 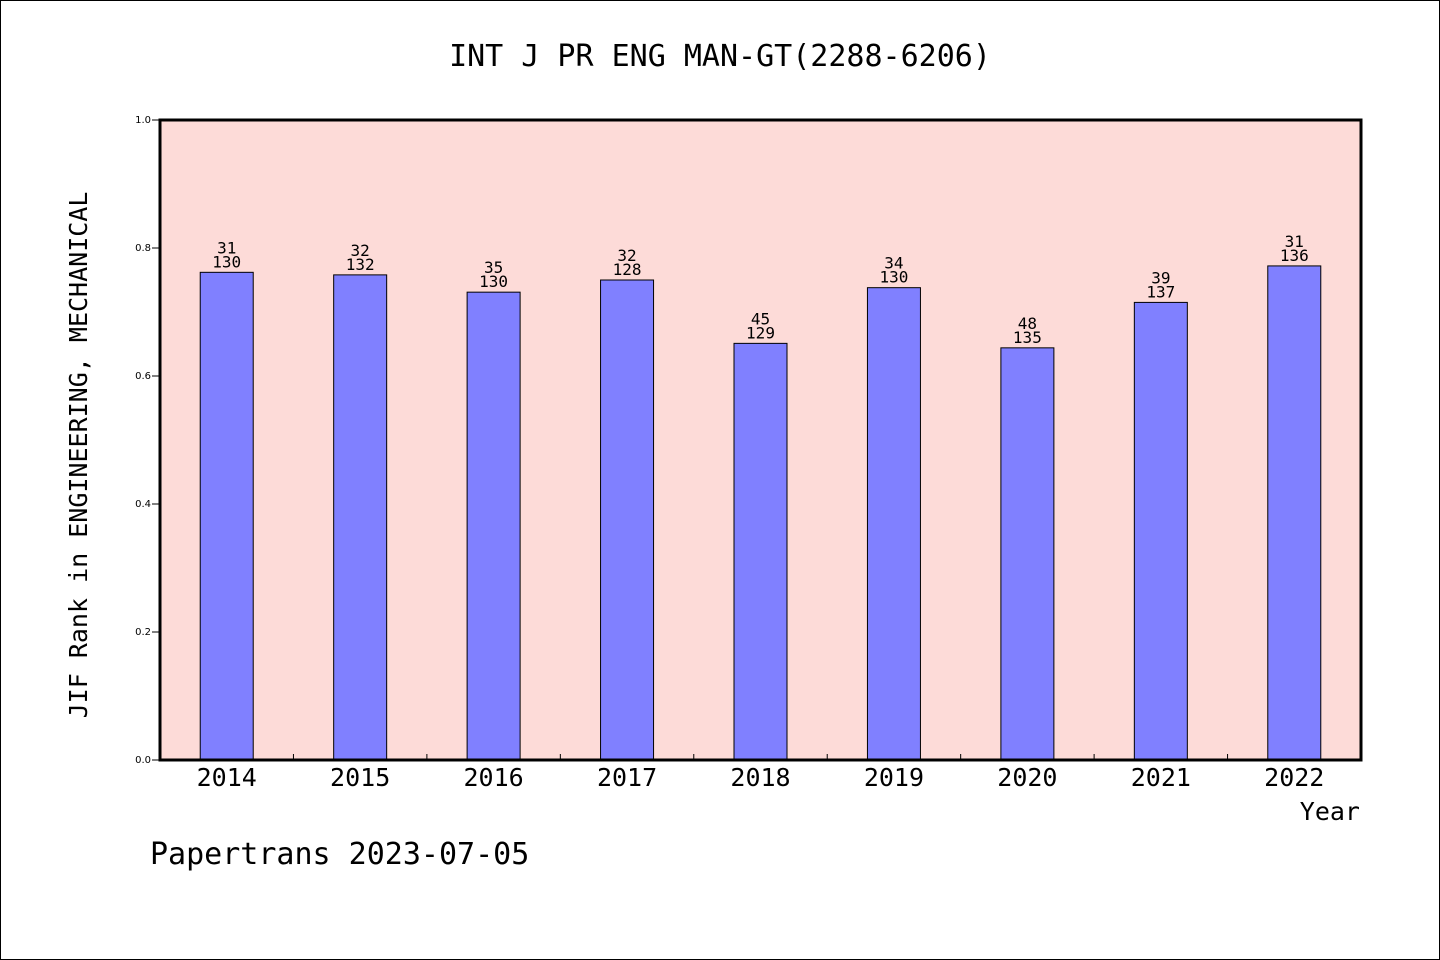 What do you see at coordinates (627, 777) in the screenshot?
I see `x-tick-label: 2017` at bounding box center [627, 777].